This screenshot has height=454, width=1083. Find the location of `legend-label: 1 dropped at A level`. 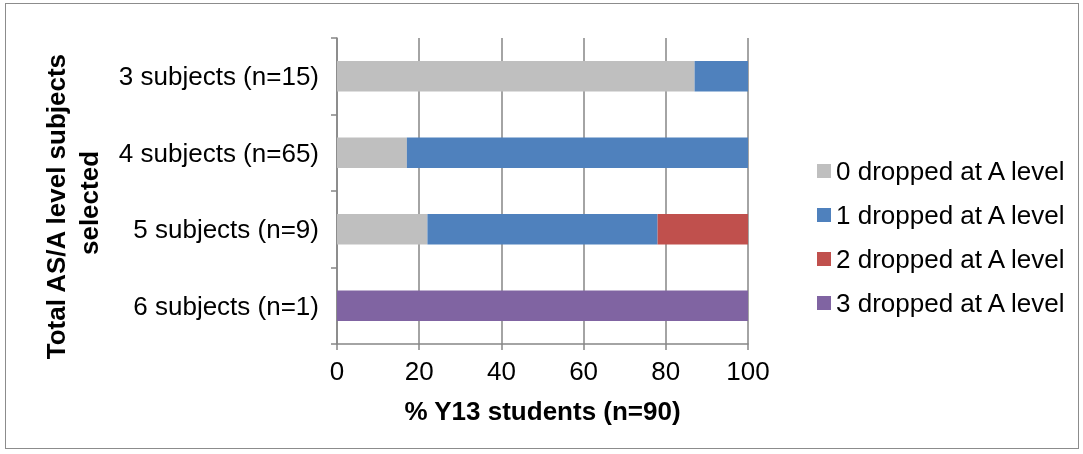

legend-label: 1 dropped at A level is located at coordinates (950, 215).